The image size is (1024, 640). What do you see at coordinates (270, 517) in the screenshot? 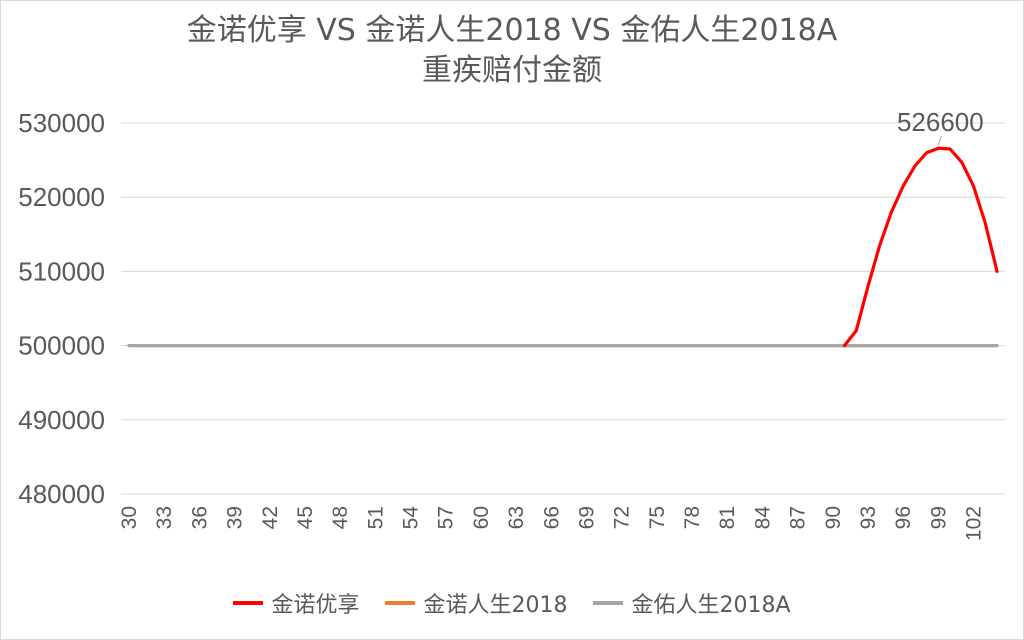
I see `x-tick-label: 42` at bounding box center [270, 517].